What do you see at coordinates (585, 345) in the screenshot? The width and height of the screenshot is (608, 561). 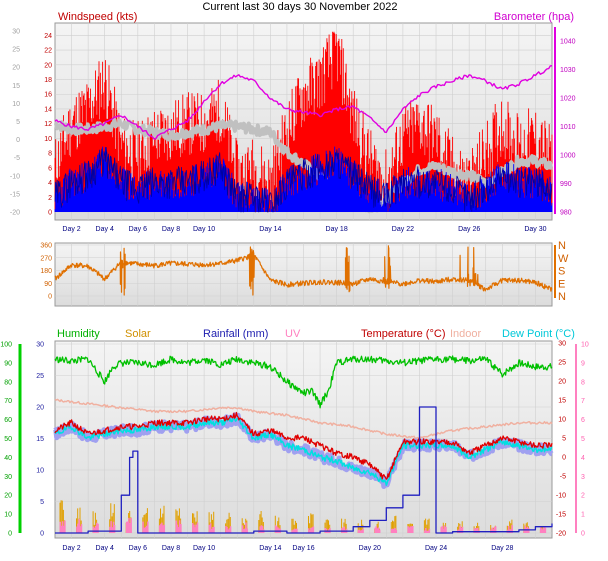 I see `uv-tick-10: 10` at bounding box center [585, 345].